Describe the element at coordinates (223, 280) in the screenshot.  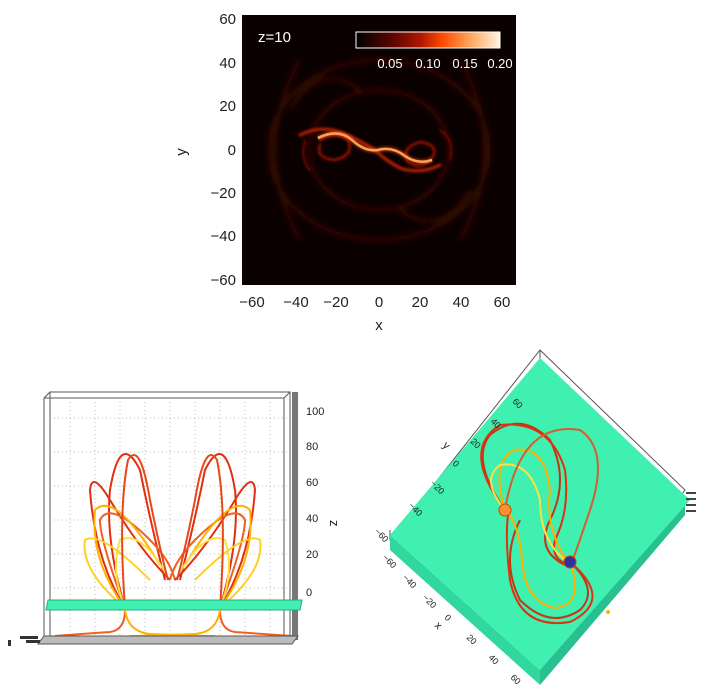
I see `y-tick: −60` at that location.